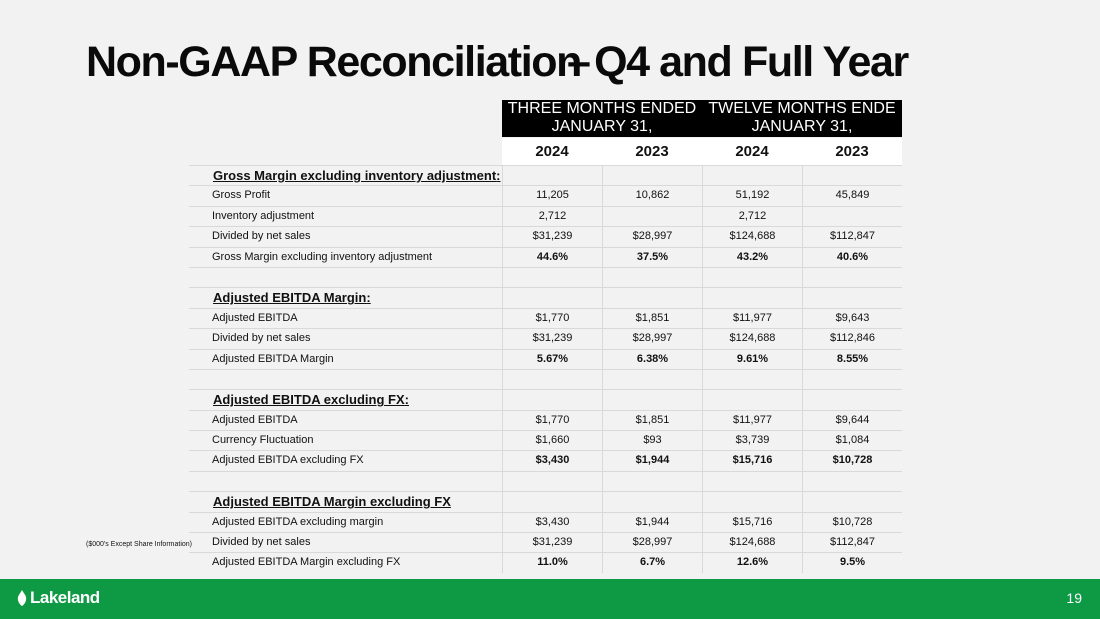  Describe the element at coordinates (852, 420) in the screenshot. I see `table-cell: $9,644` at that location.